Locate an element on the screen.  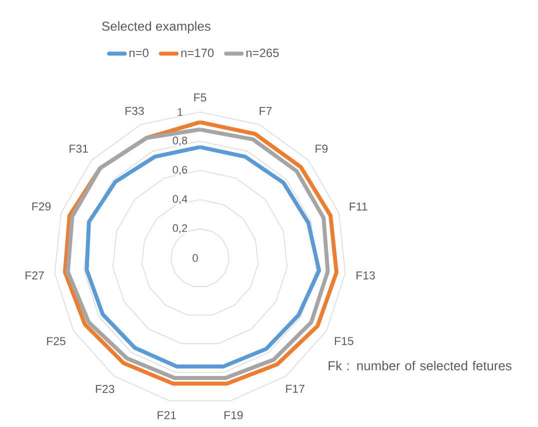
spoke-label: F7 is located at coordinates (266, 111).